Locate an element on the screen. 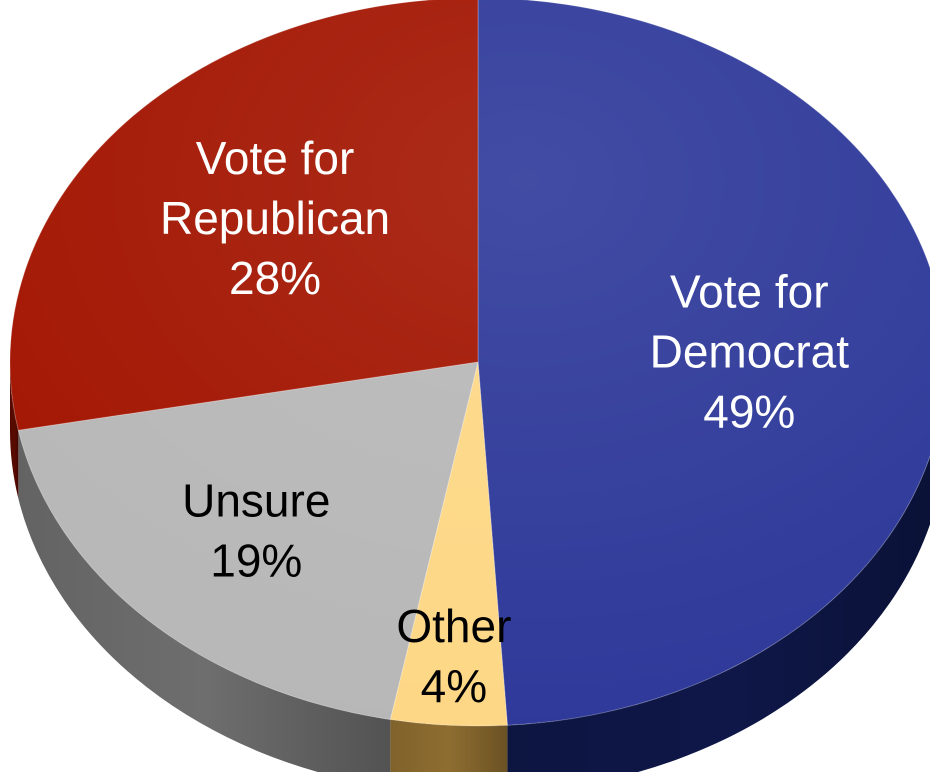  pie-slice-label: Unsure is located at coordinates (256, 501).